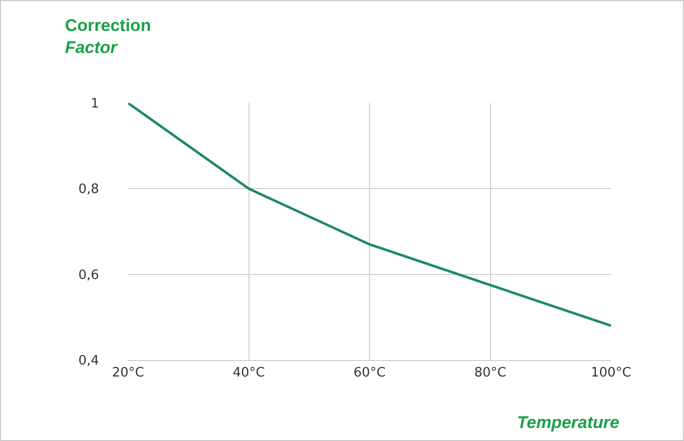 The width and height of the screenshot is (684, 441). I want to click on x-tick-label: 20°C, so click(128, 373).